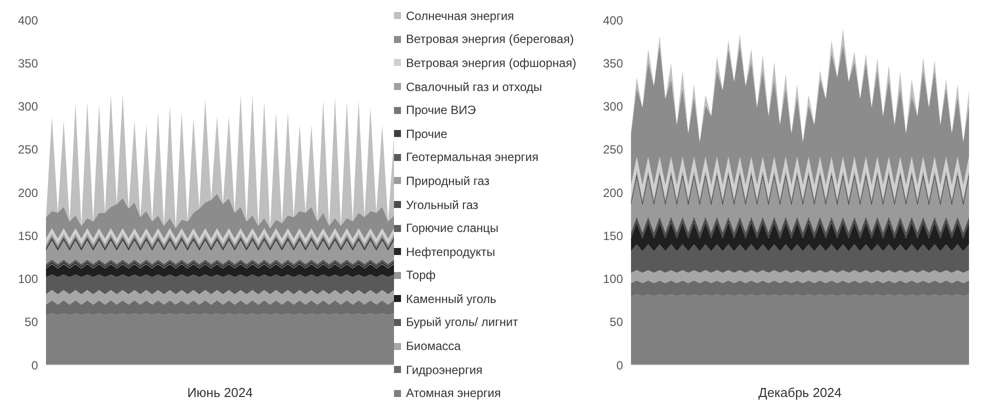 The image size is (983, 409). Describe the element at coordinates (800, 392) in the screenshot. I see `x-axis-title: Декабрь 2024` at that location.